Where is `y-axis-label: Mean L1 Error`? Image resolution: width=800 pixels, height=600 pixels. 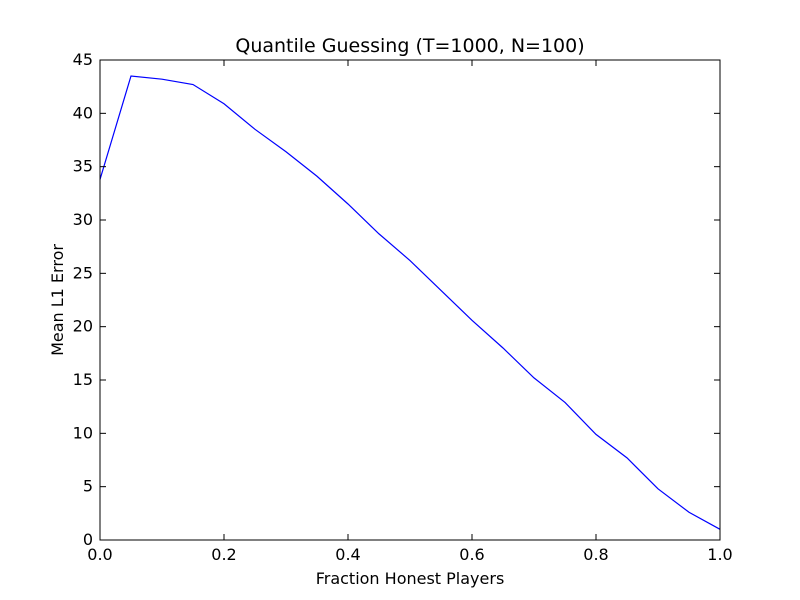
y-axis-label: Mean L1 Error is located at coordinates (57, 300).